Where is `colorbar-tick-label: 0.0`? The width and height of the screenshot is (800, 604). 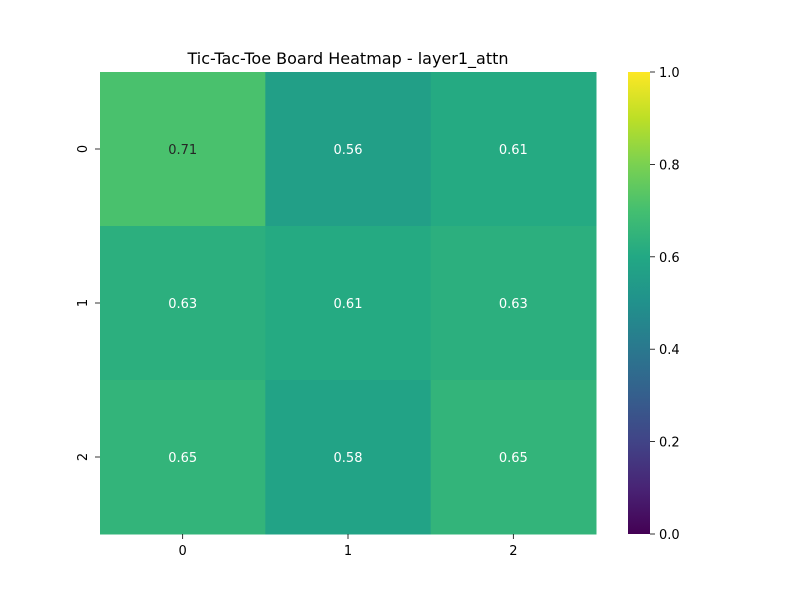
colorbar-tick-label: 0.0 is located at coordinates (669, 535).